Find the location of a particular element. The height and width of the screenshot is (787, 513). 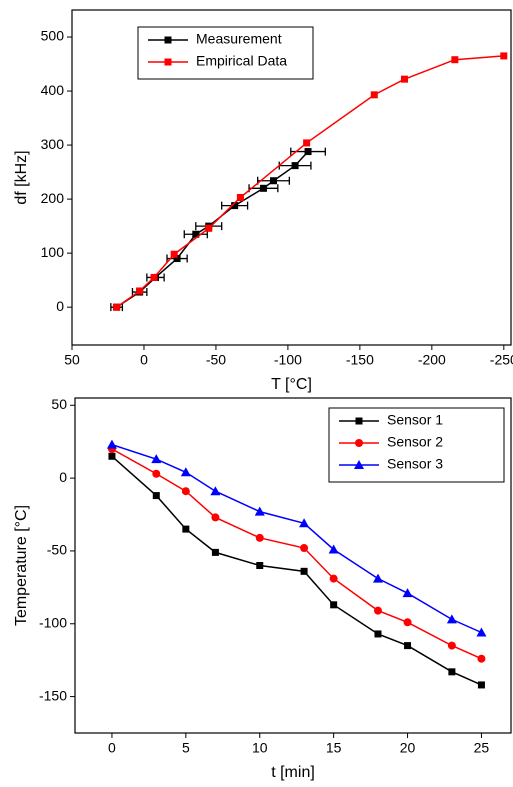

y-tick-label: 500 is located at coordinates (53, 36).